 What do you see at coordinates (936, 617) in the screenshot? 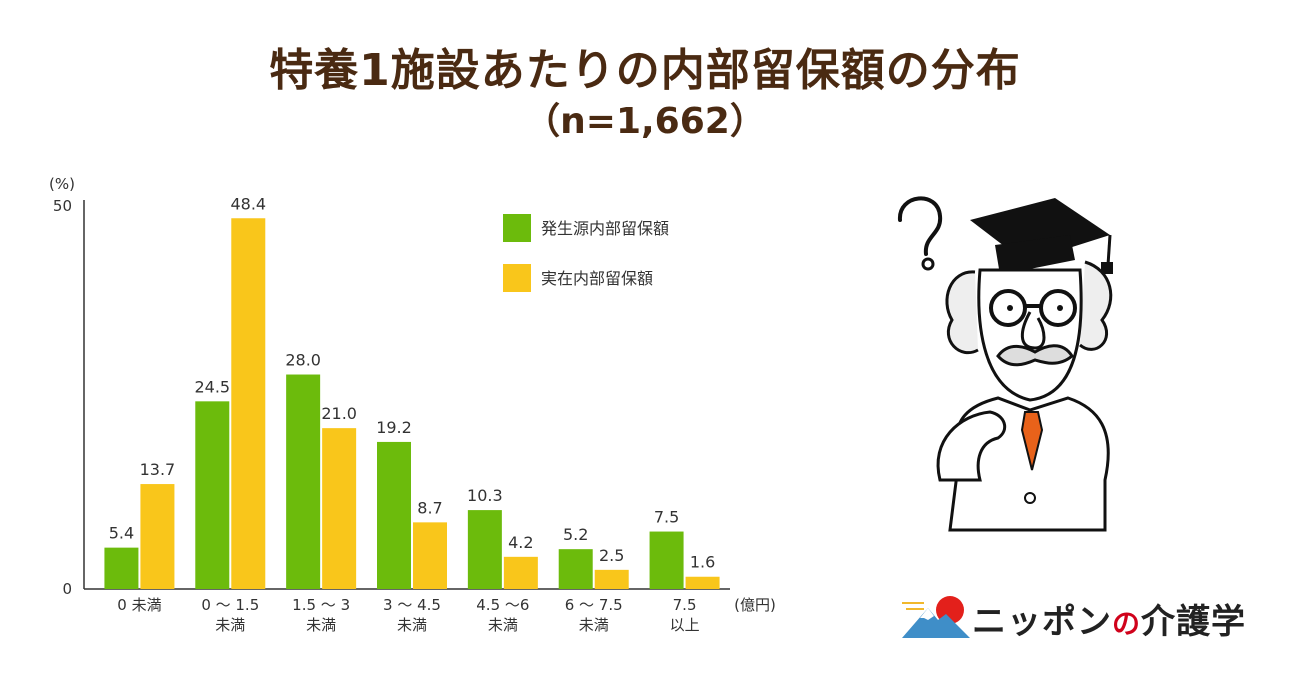
I see `mount-fuji-sun-icon` at bounding box center [936, 617].